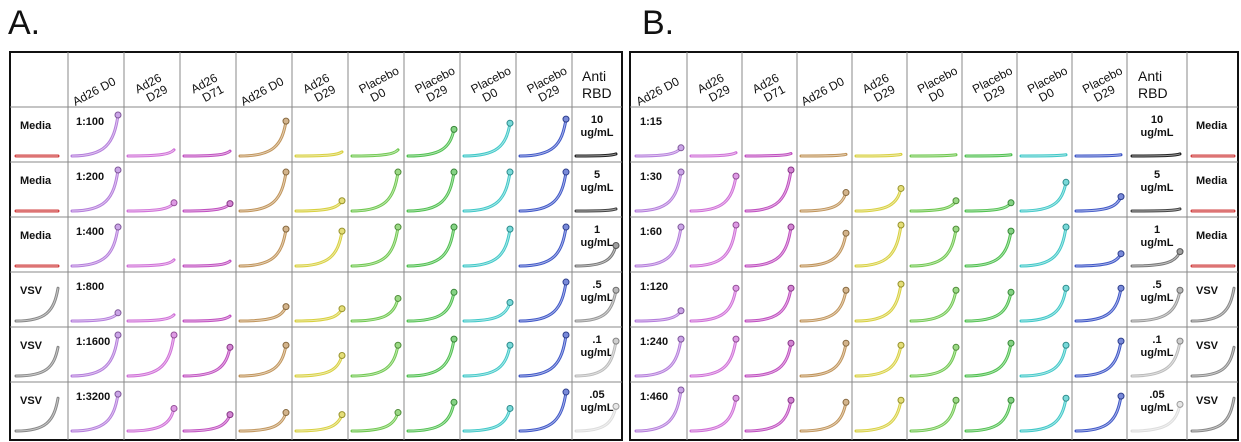 The height and width of the screenshot is (442, 1241). What do you see at coordinates (597, 126) in the screenshot?
I see `panel-a-control-conc-0: 10 ug/mL` at bounding box center [597, 126].